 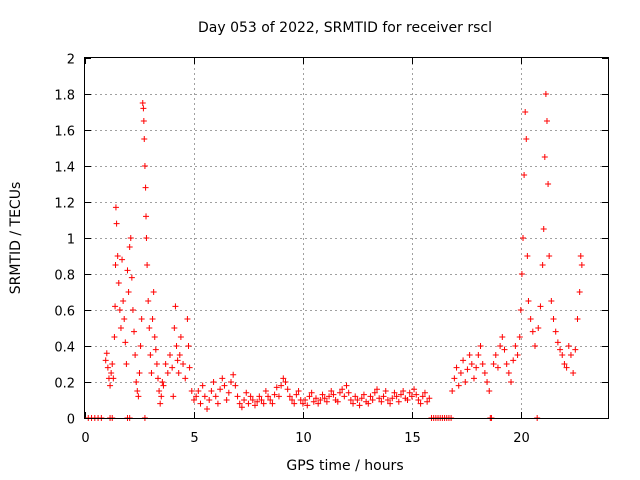 What do you see at coordinates (16, 238) in the screenshot?
I see `y-axis-label: SRMTID / TECUs` at bounding box center [16, 238].